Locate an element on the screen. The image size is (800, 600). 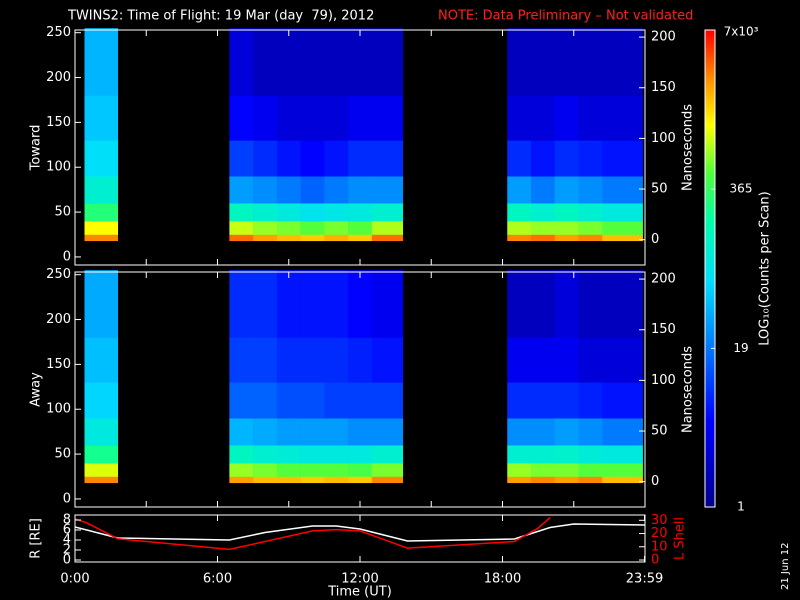
y2-axis-label: L Shell is located at coordinates (680, 538).